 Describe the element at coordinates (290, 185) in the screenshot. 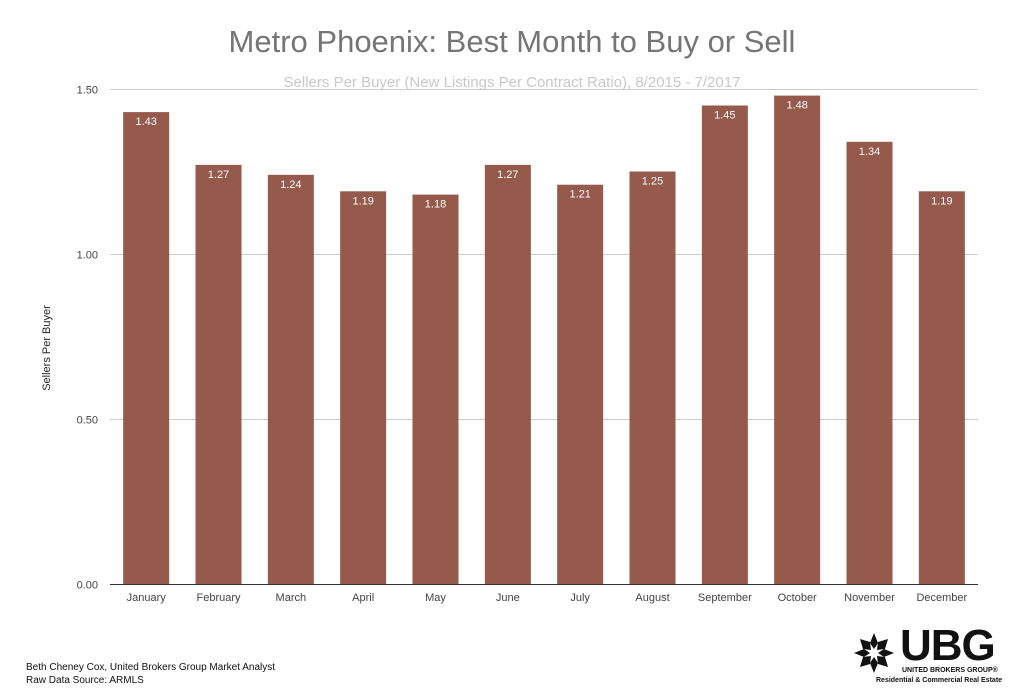

I see `data-label: 1.24` at that location.